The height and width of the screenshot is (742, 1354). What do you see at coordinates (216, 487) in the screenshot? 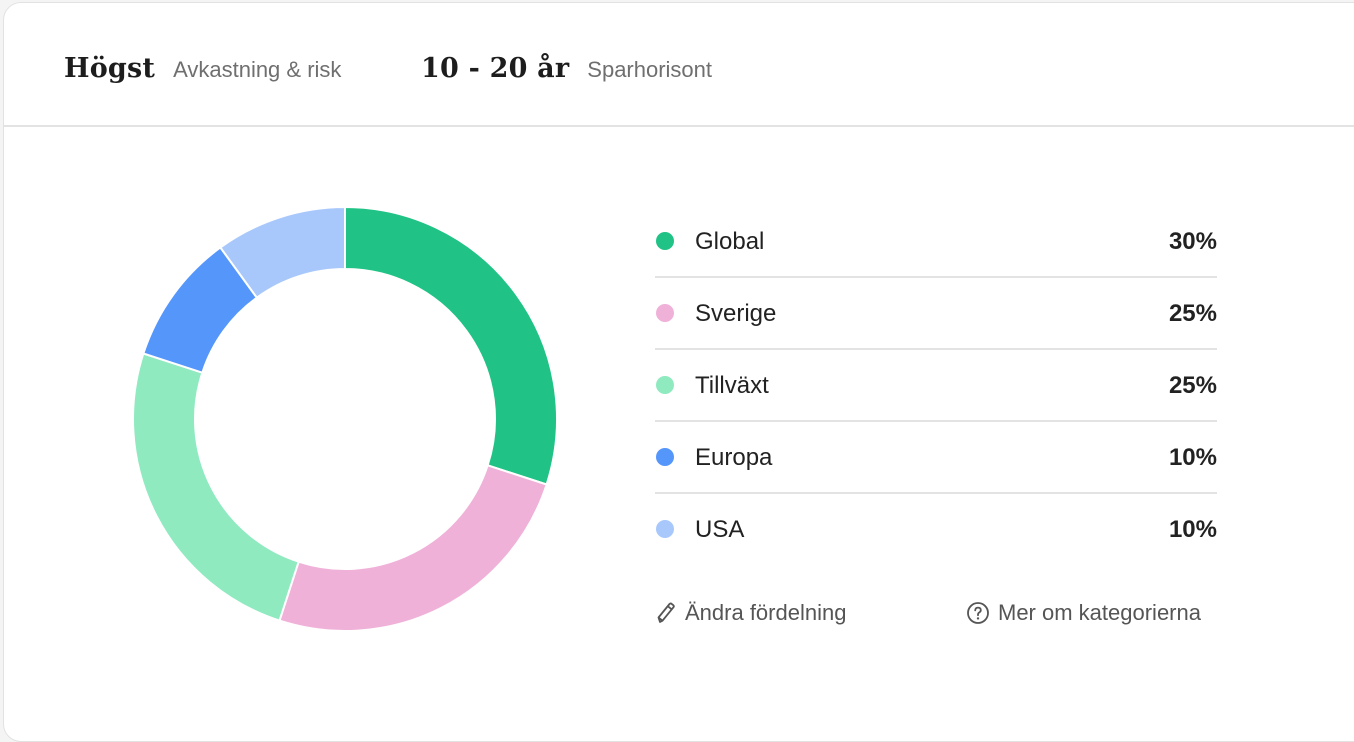
I see `donut-slice-tillväxt` at bounding box center [216, 487].